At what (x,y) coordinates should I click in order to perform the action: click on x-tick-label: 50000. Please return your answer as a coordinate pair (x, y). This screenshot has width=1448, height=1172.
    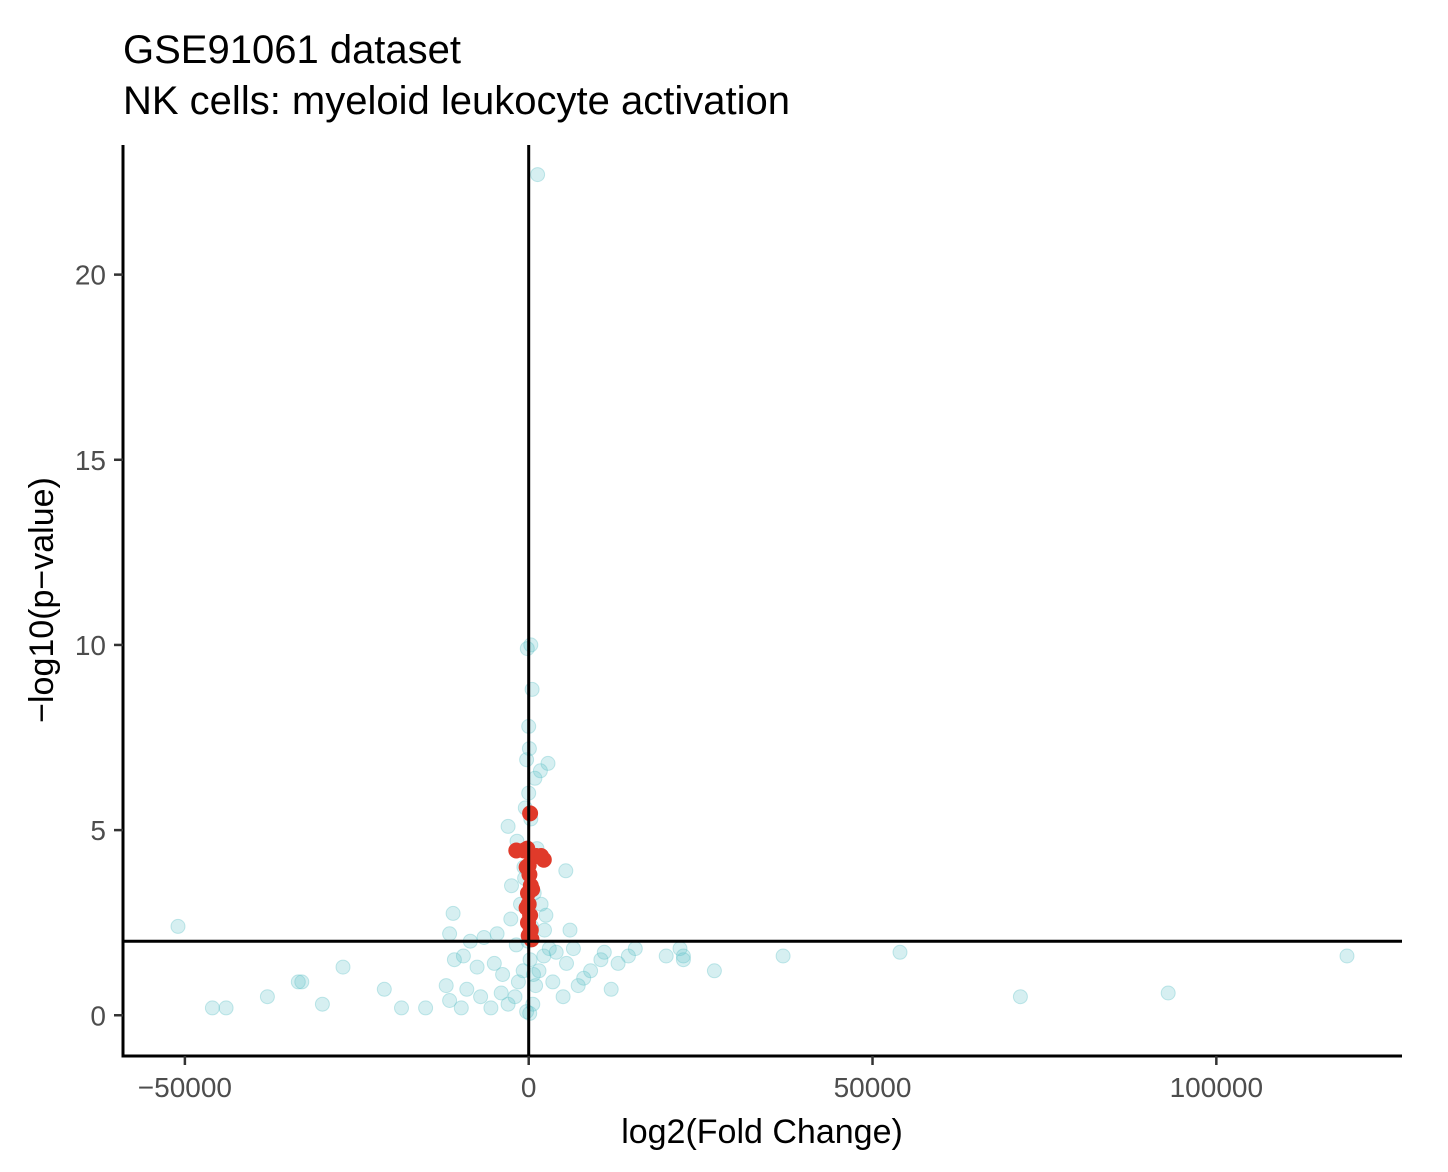
    Looking at the image, I should click on (873, 1087).